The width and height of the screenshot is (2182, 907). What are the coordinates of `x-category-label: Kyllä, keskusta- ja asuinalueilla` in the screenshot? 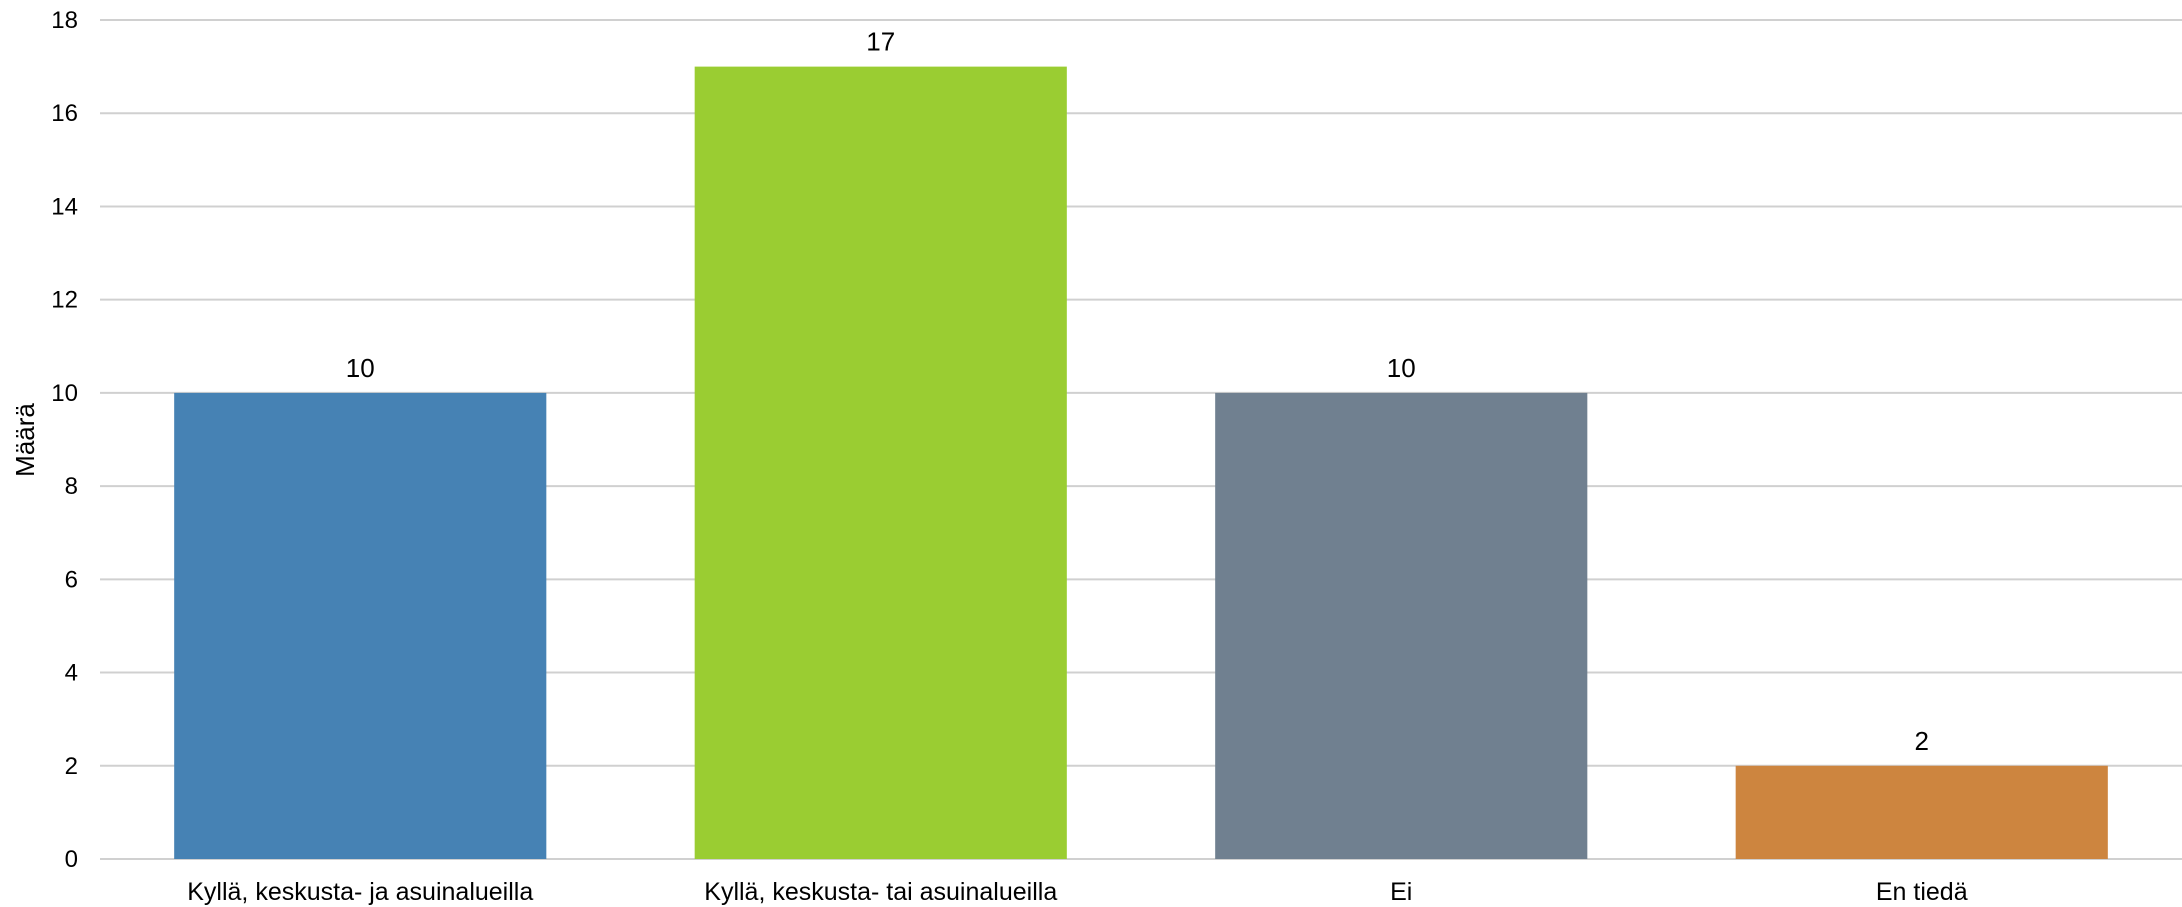 It's located at (360, 892).